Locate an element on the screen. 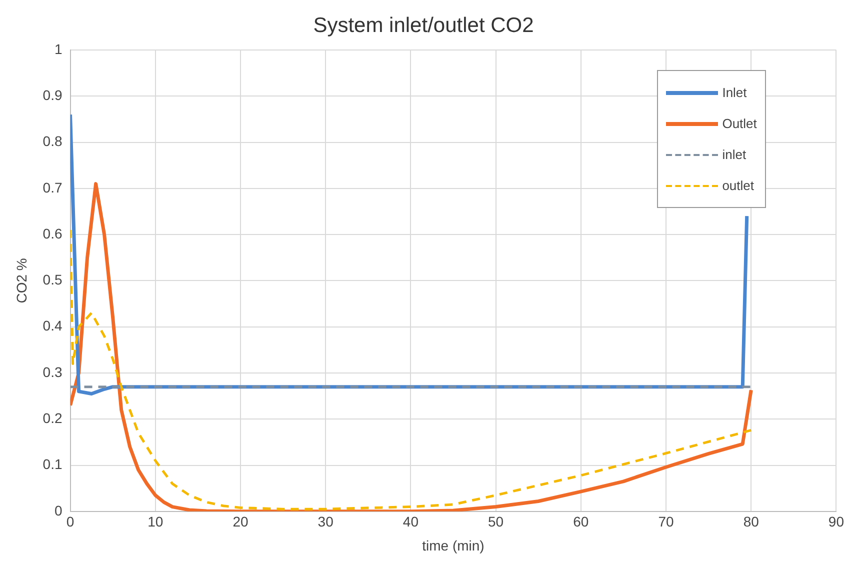 The height and width of the screenshot is (564, 847). x-tick-label: 50 is located at coordinates (496, 522).